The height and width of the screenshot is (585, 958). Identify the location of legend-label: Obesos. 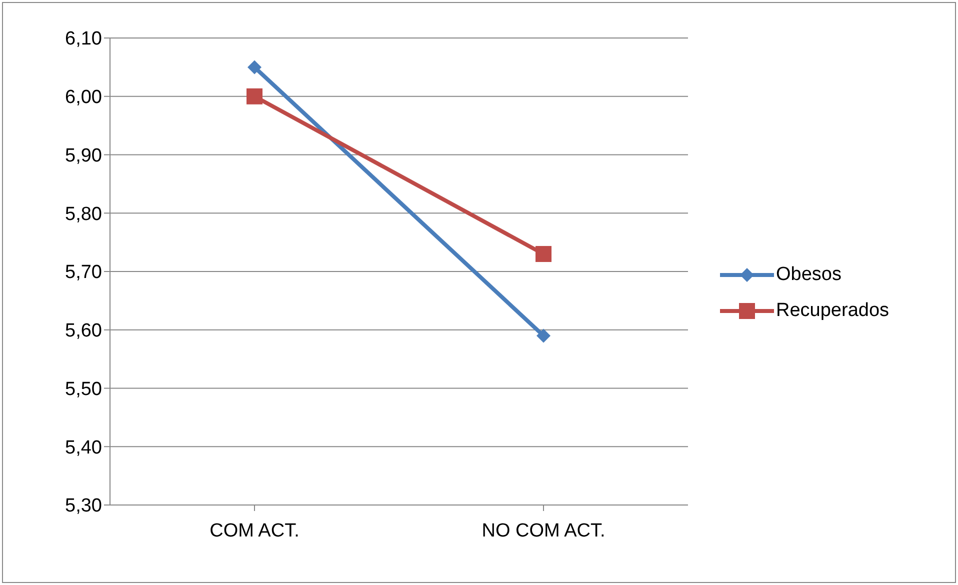
(809, 275).